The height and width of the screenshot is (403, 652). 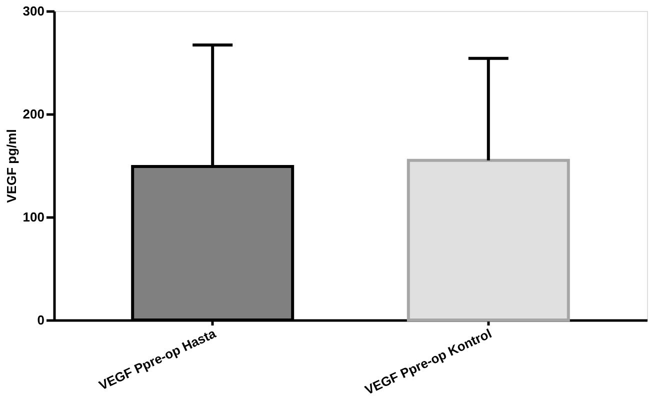 What do you see at coordinates (33, 217) in the screenshot?
I see `y-tick-label: 100` at bounding box center [33, 217].